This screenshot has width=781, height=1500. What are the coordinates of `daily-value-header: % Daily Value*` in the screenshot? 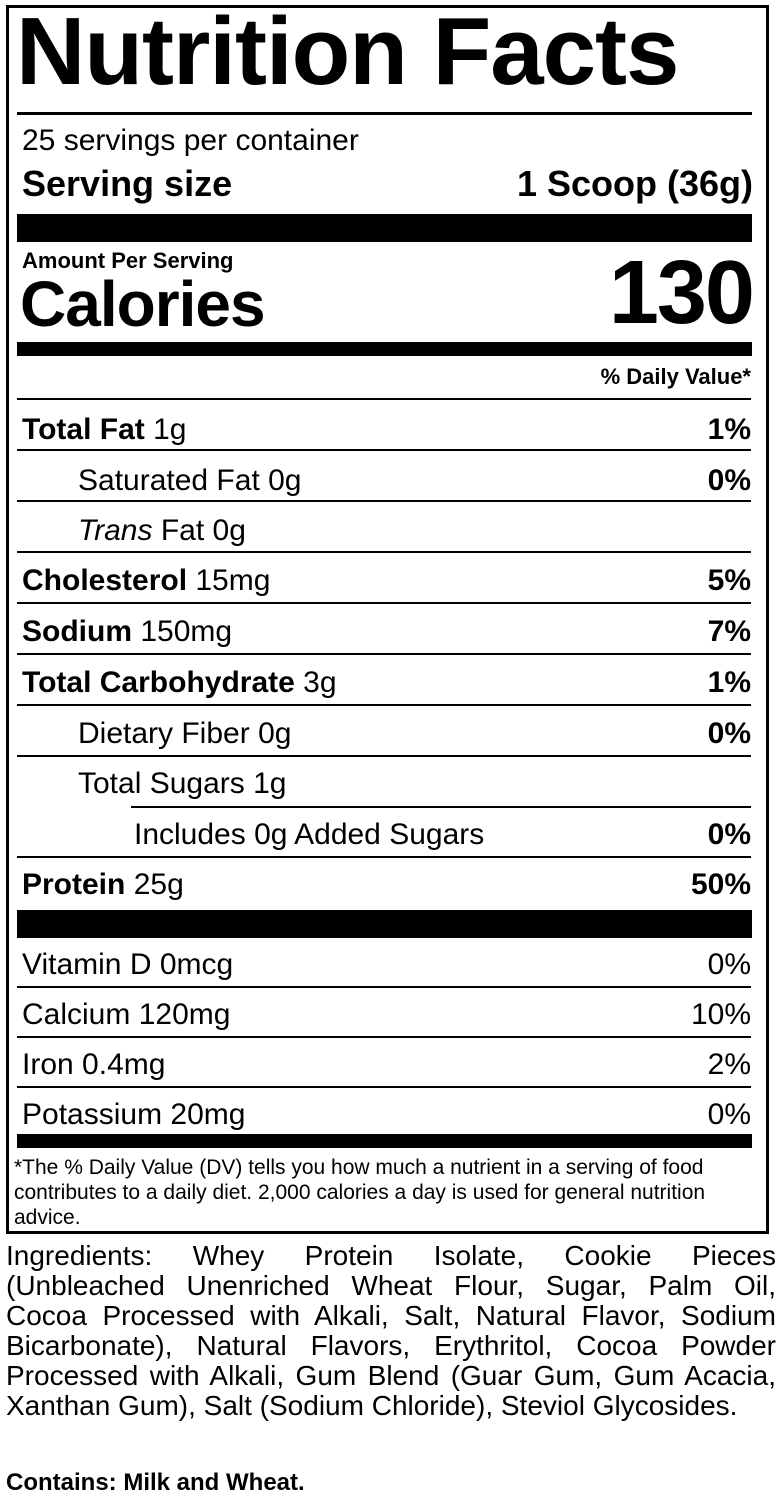 It's located at (675, 376).